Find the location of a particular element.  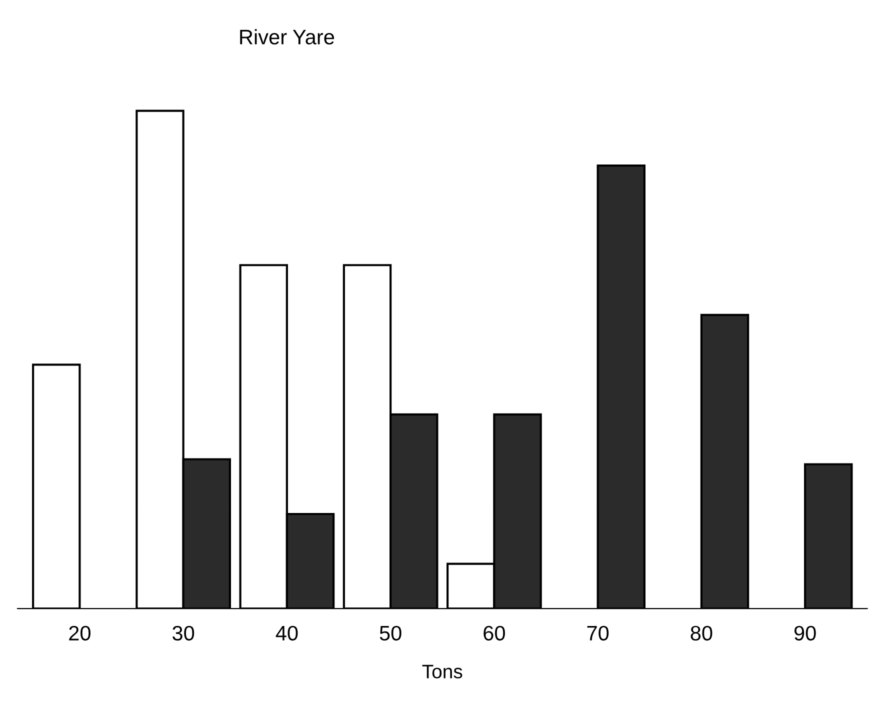

x-tick-label: 60 is located at coordinates (494, 633).